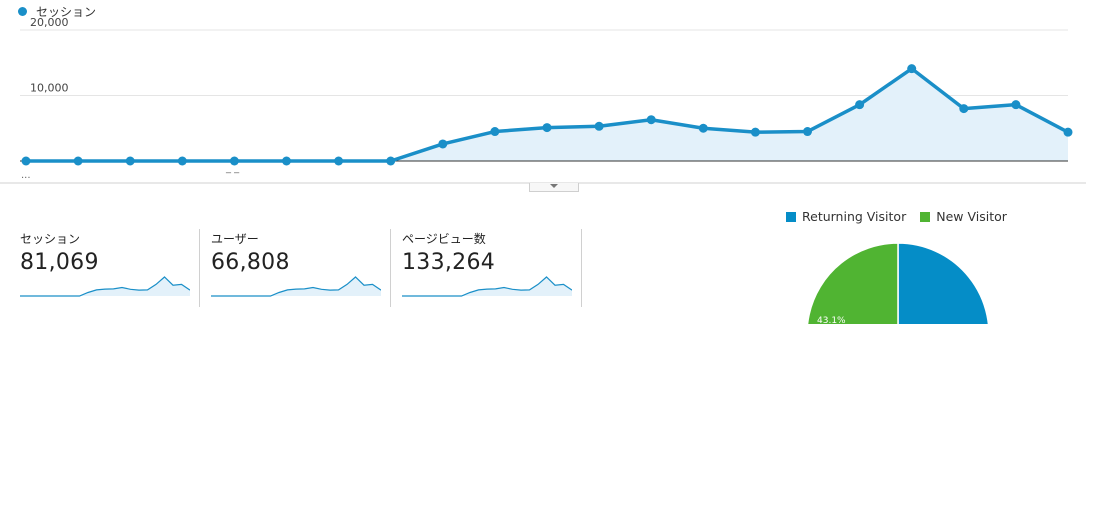 This screenshot has height=519, width=1105. I want to click on series-legend-label: セッション, so click(66, 12).